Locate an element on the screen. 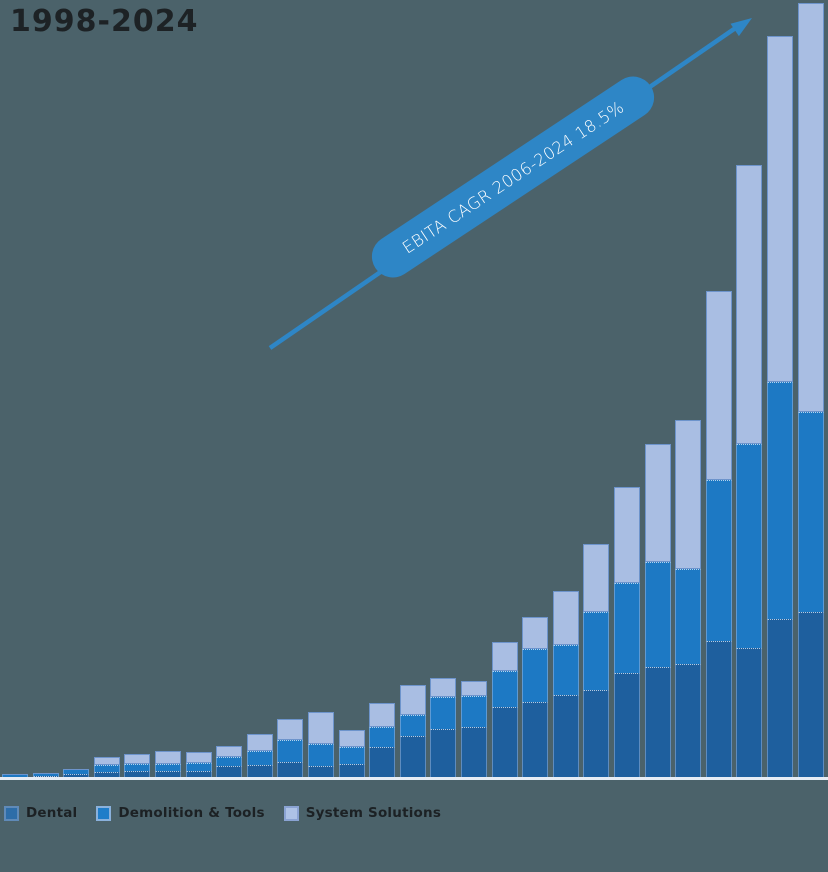 The height and width of the screenshot is (872, 828). bar-2024-segment-demolition-tools is located at coordinates (810, 512).